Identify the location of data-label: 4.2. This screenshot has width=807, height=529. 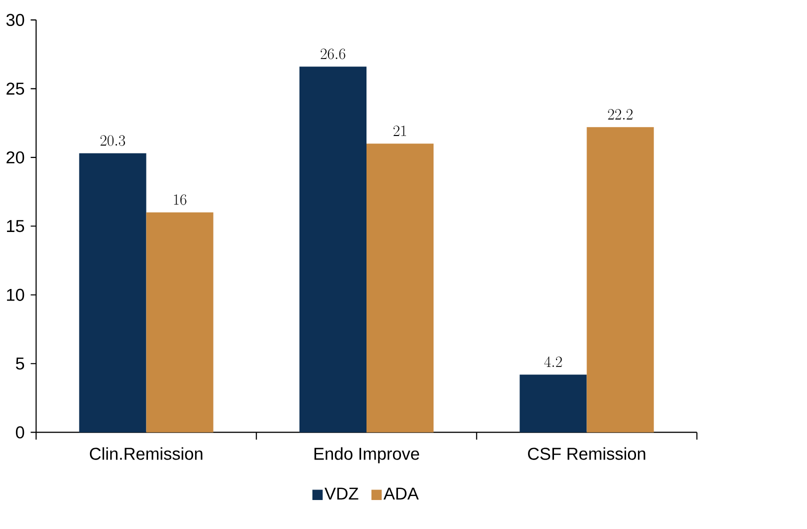
(553, 361).